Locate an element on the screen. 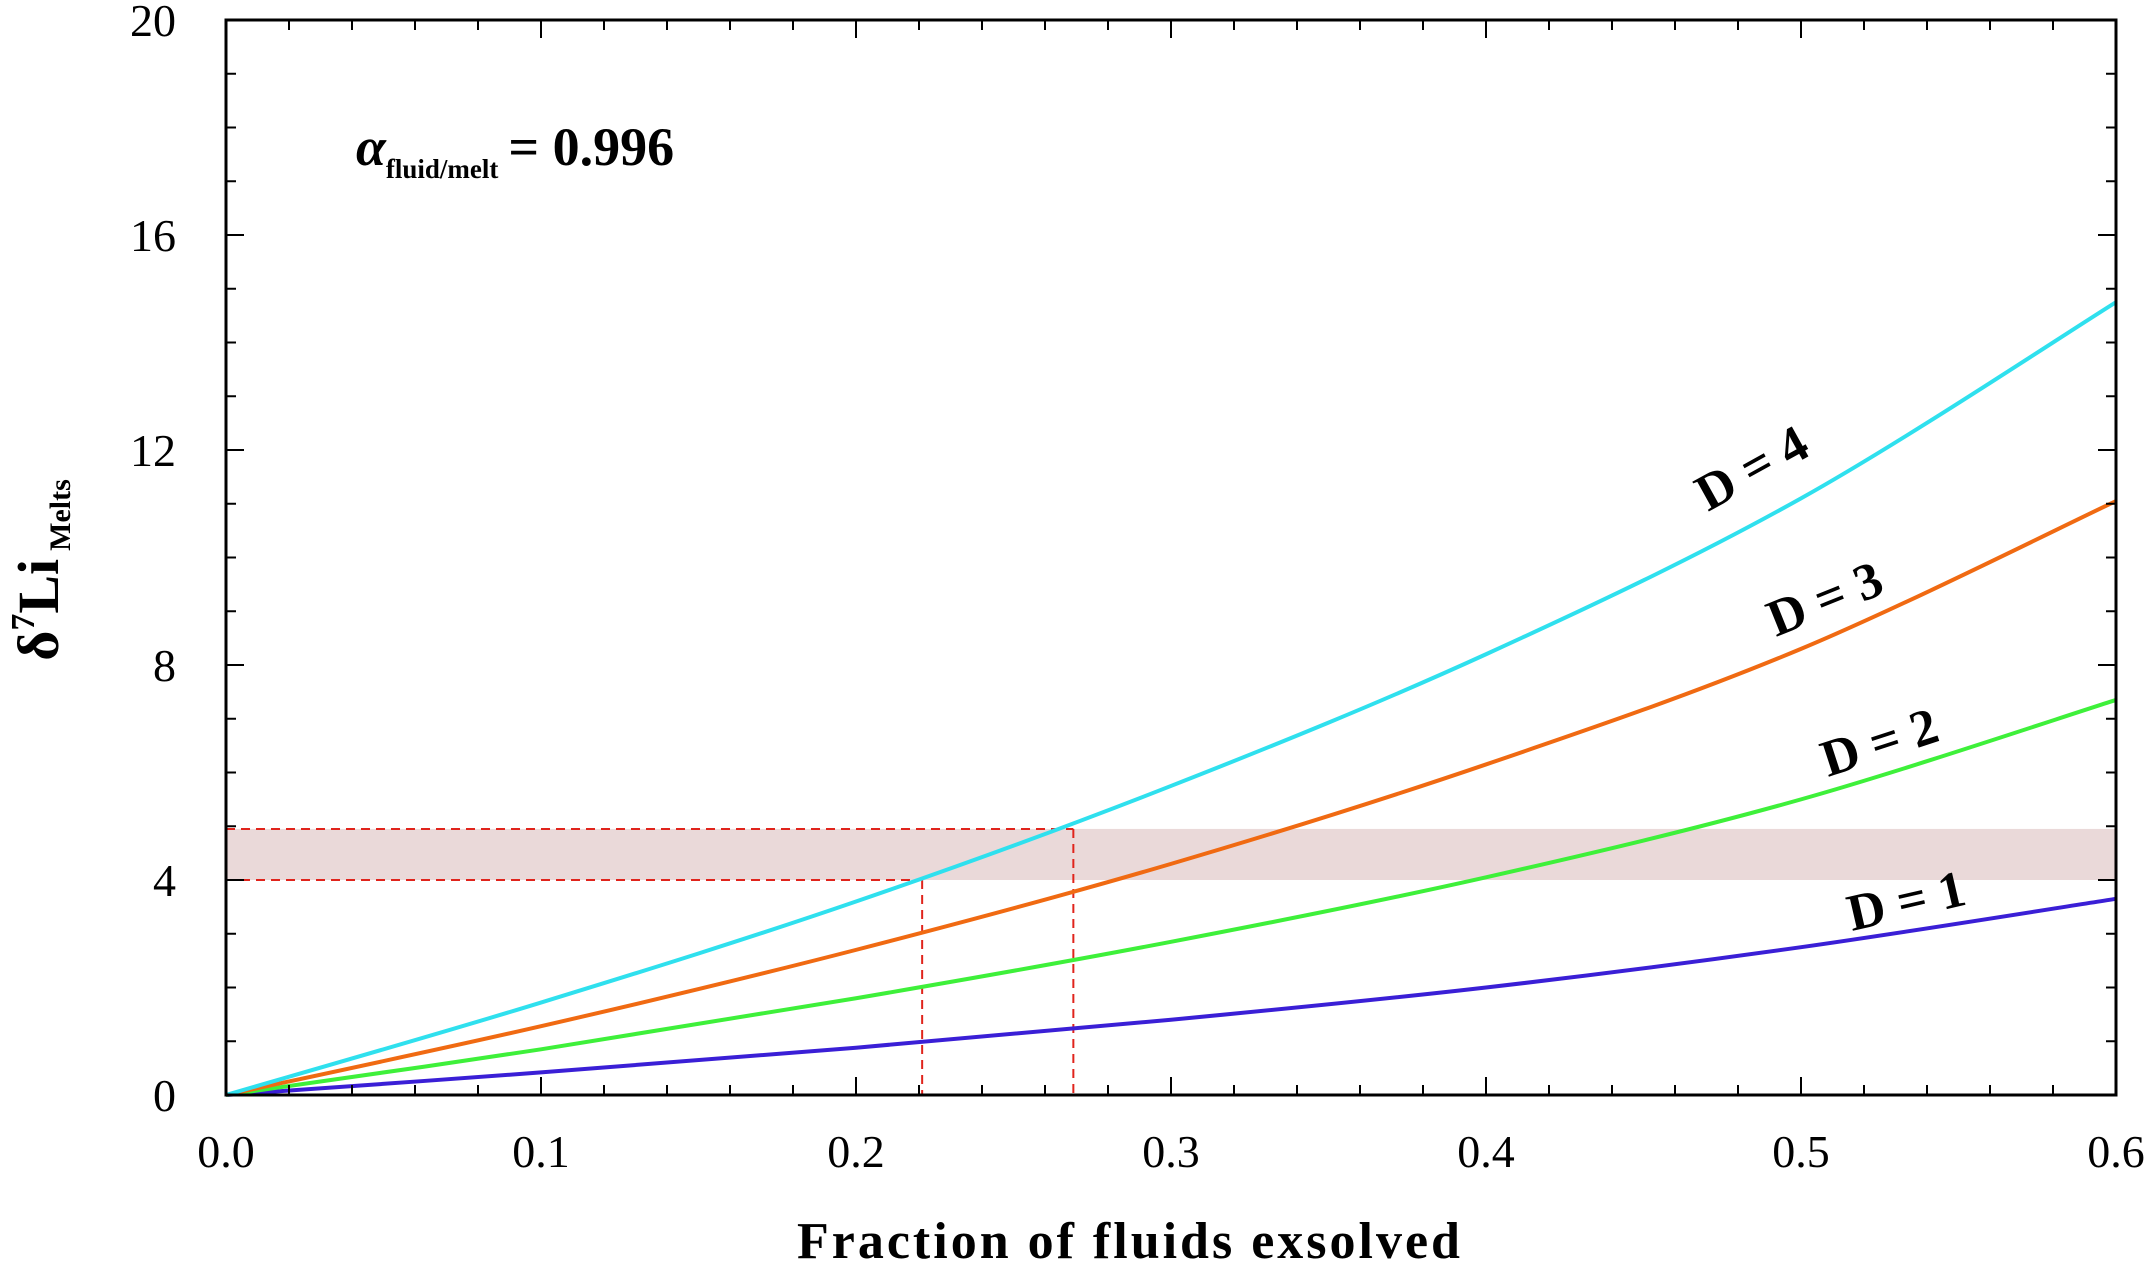 The height and width of the screenshot is (1280, 2144). x-tick-label: 0.1 is located at coordinates (541, 1151).